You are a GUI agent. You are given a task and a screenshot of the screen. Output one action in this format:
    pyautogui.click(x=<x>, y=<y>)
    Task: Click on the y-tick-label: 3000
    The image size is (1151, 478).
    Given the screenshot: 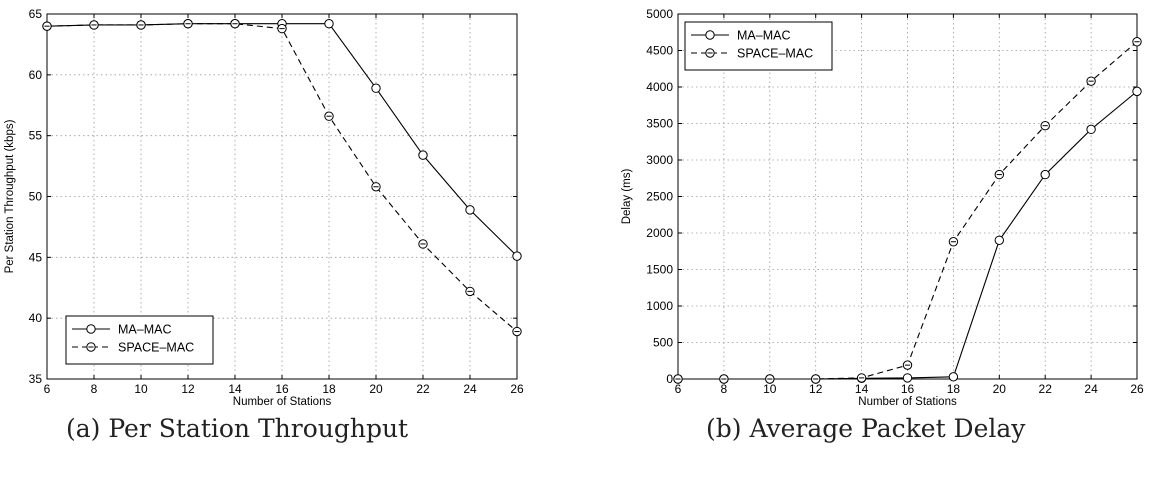 What is the action you would take?
    pyautogui.click(x=659, y=160)
    